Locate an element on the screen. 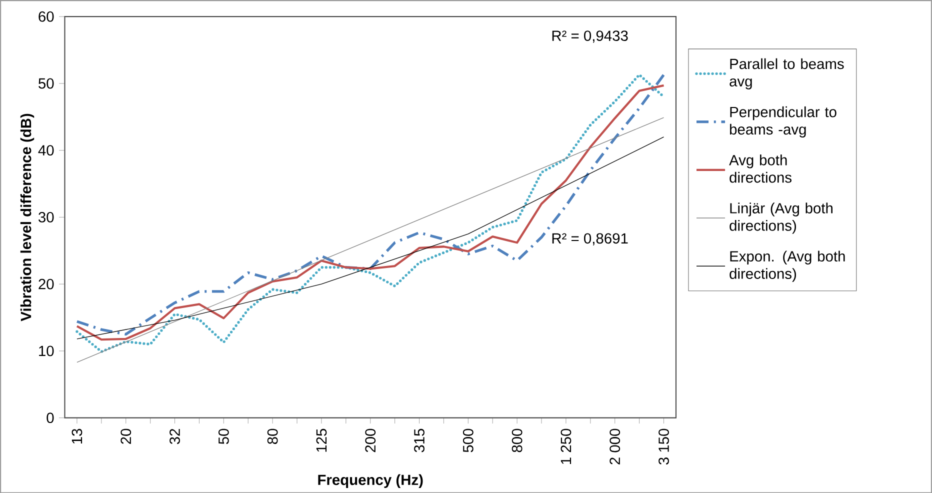  y-tick-label: 0 is located at coordinates (50, 417).